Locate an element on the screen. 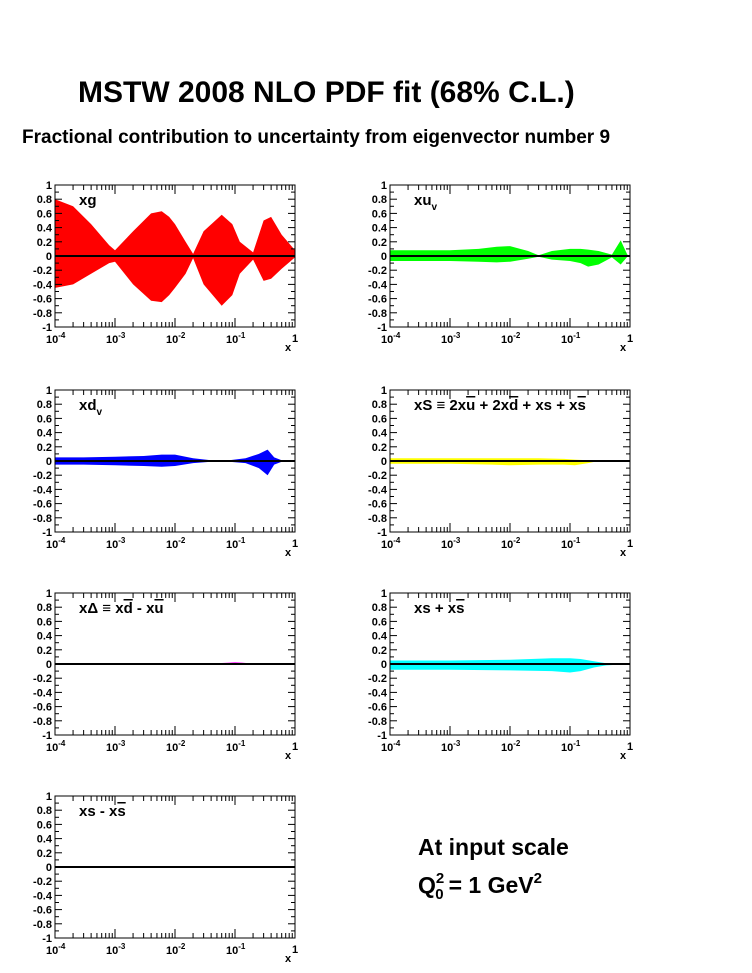  panel-label: xs - xs is located at coordinates (102, 811).